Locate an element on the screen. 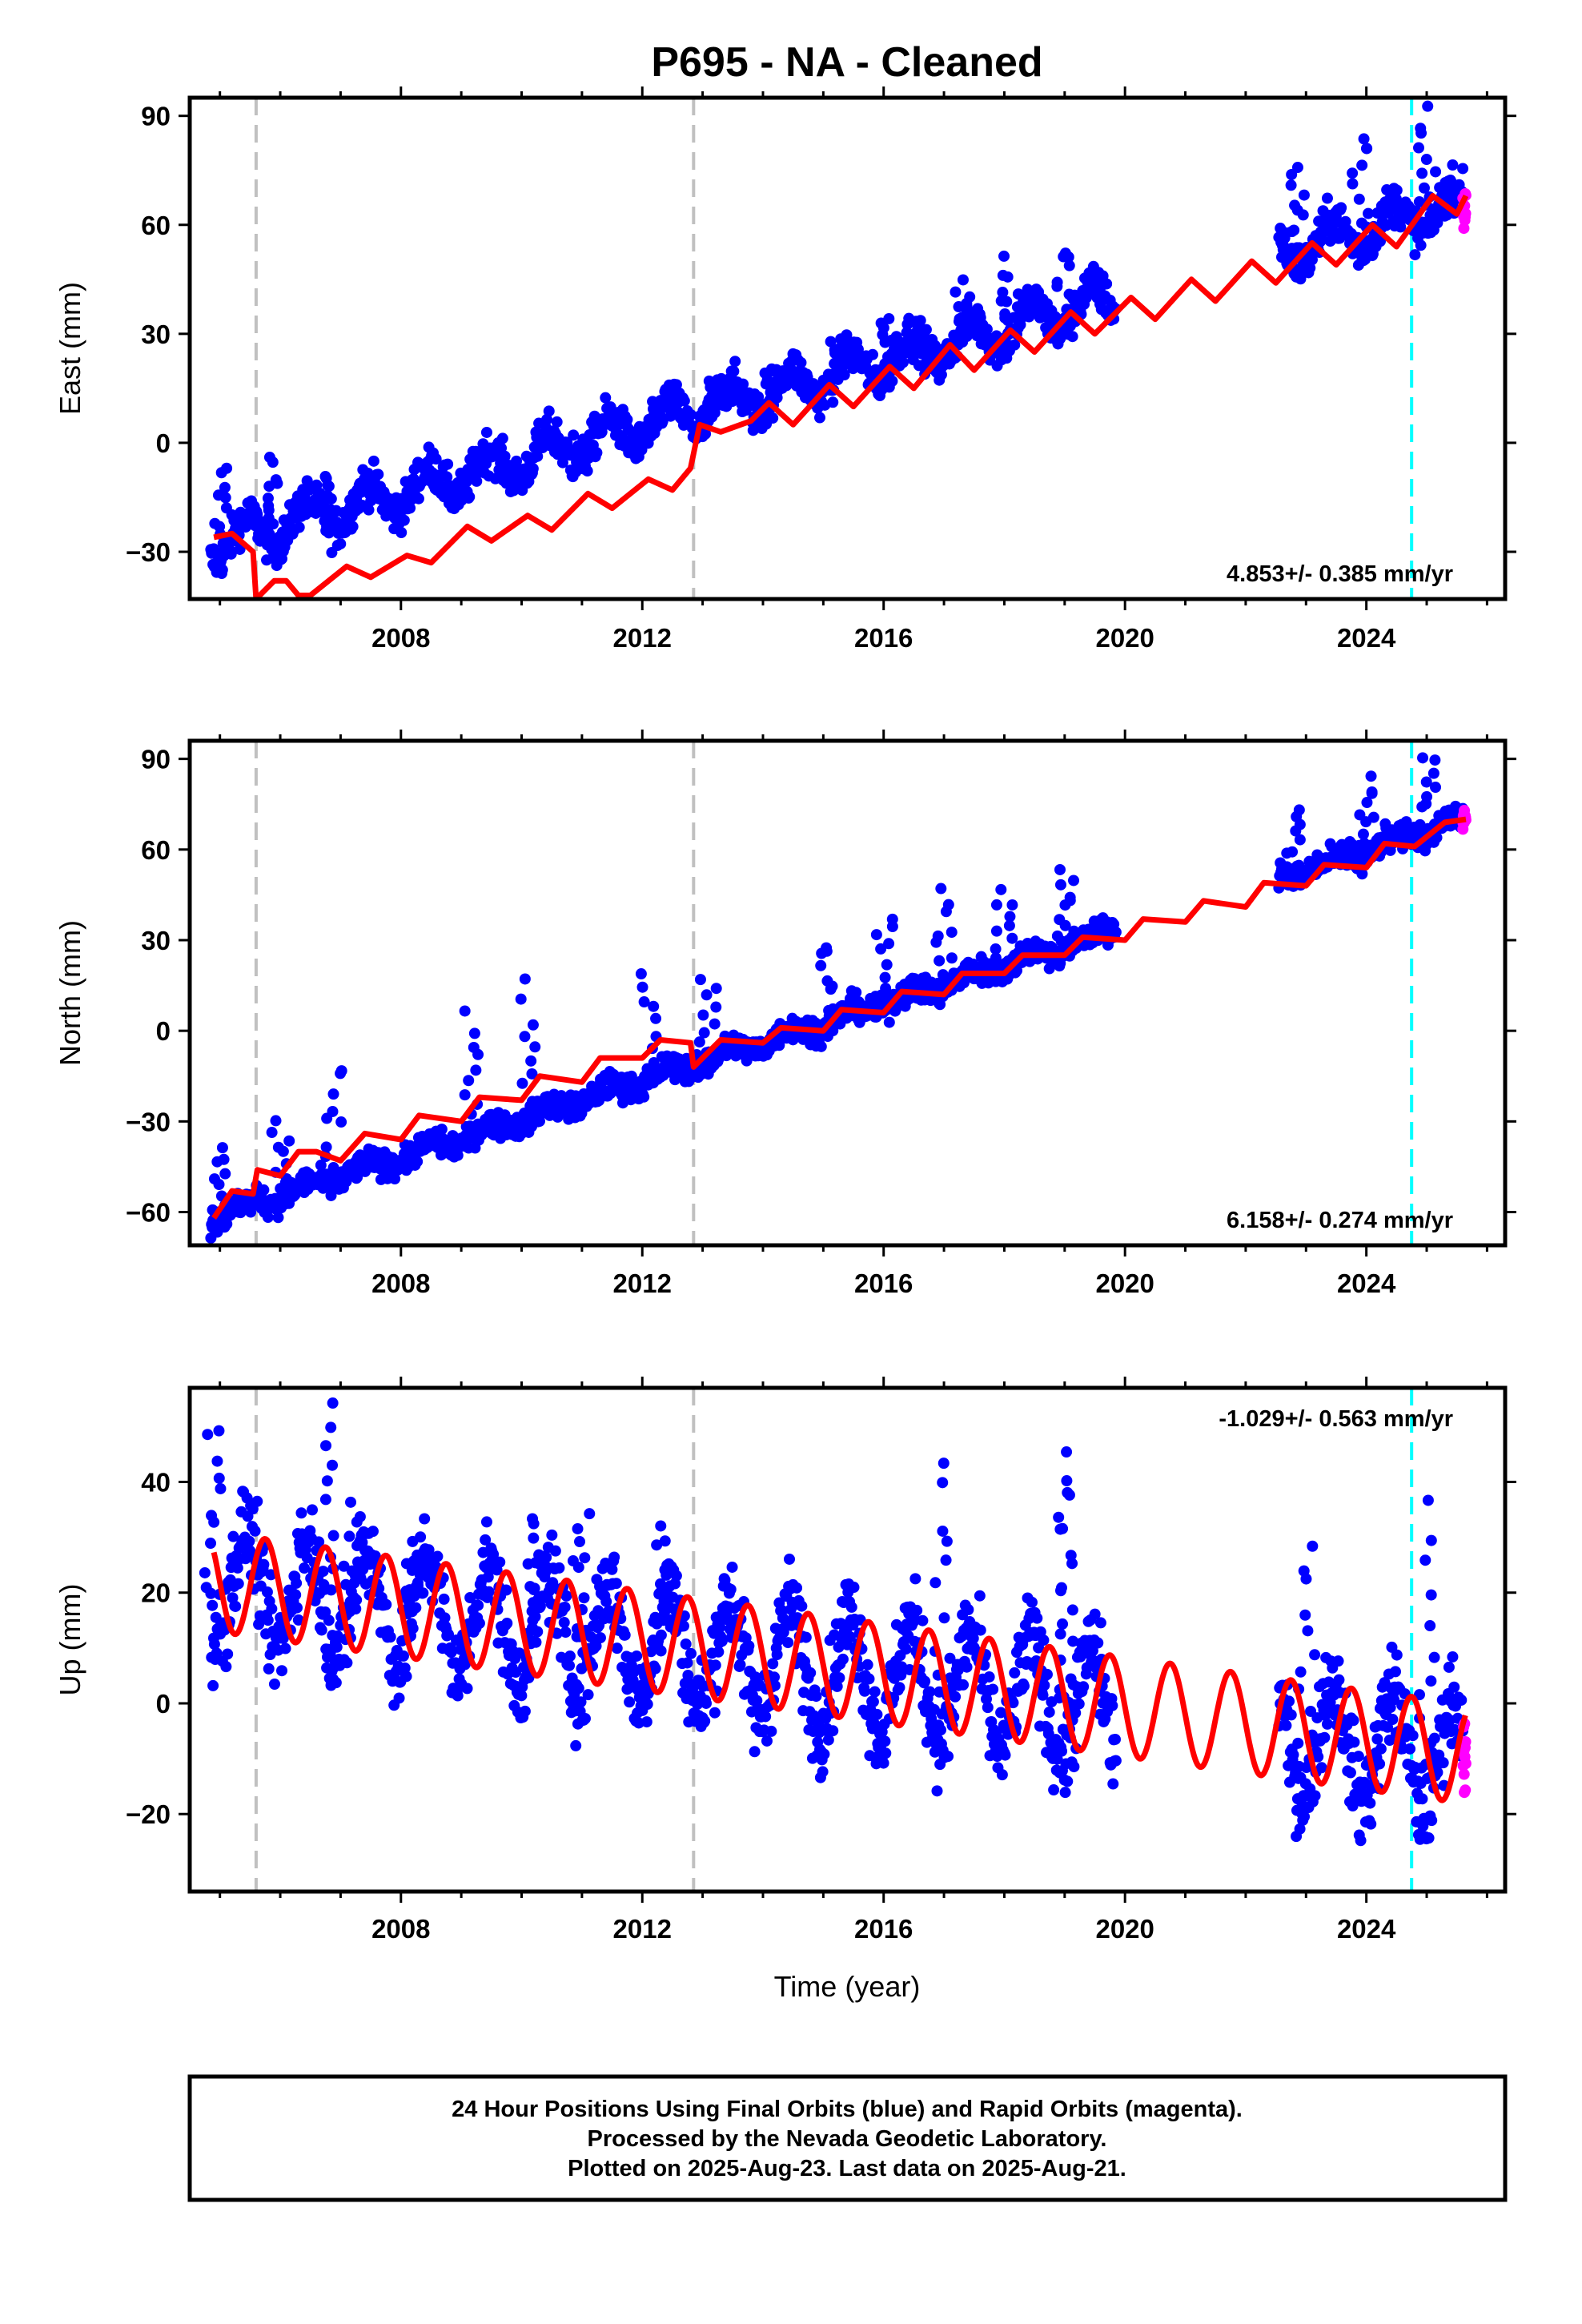 Image resolution: width=1582 pixels, height=2324 pixels. model-curve-north is located at coordinates (839, 1018).